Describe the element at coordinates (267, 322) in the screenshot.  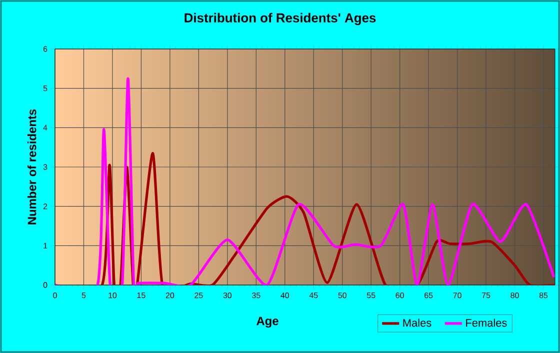
I see `x-axis-title: Age` at that location.